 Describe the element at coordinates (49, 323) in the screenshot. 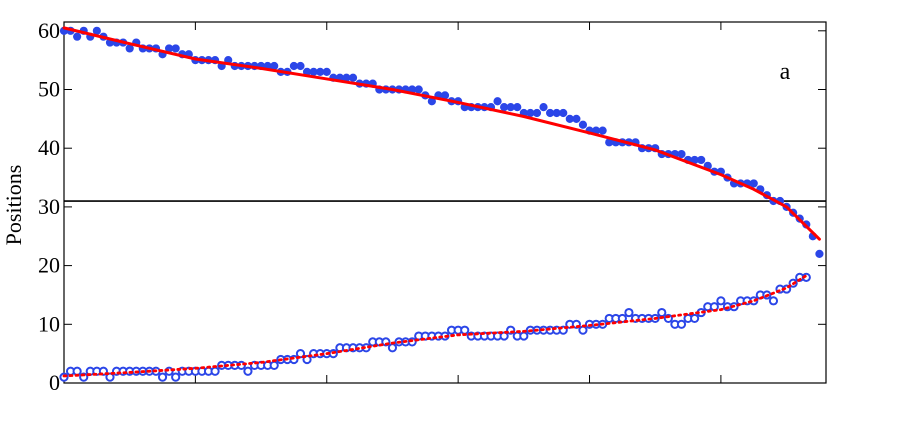

I see `y-tick-label: 10` at that location.